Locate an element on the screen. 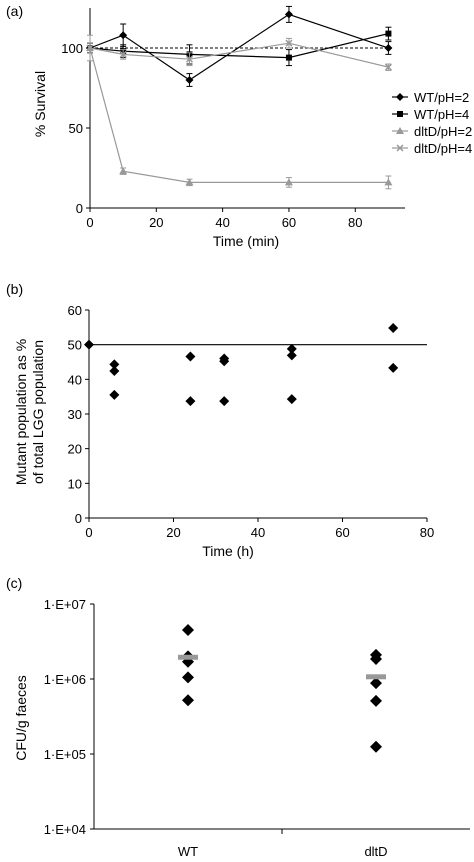  panel-c-label: (c) is located at coordinates (14, 583).